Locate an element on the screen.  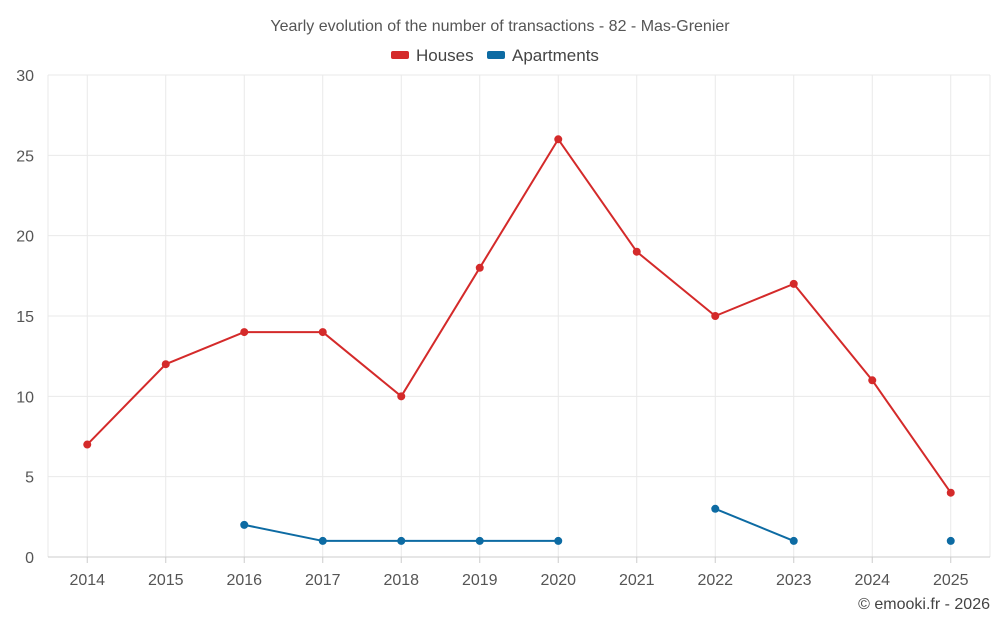
y-tick-label: 25 is located at coordinates (25, 156).